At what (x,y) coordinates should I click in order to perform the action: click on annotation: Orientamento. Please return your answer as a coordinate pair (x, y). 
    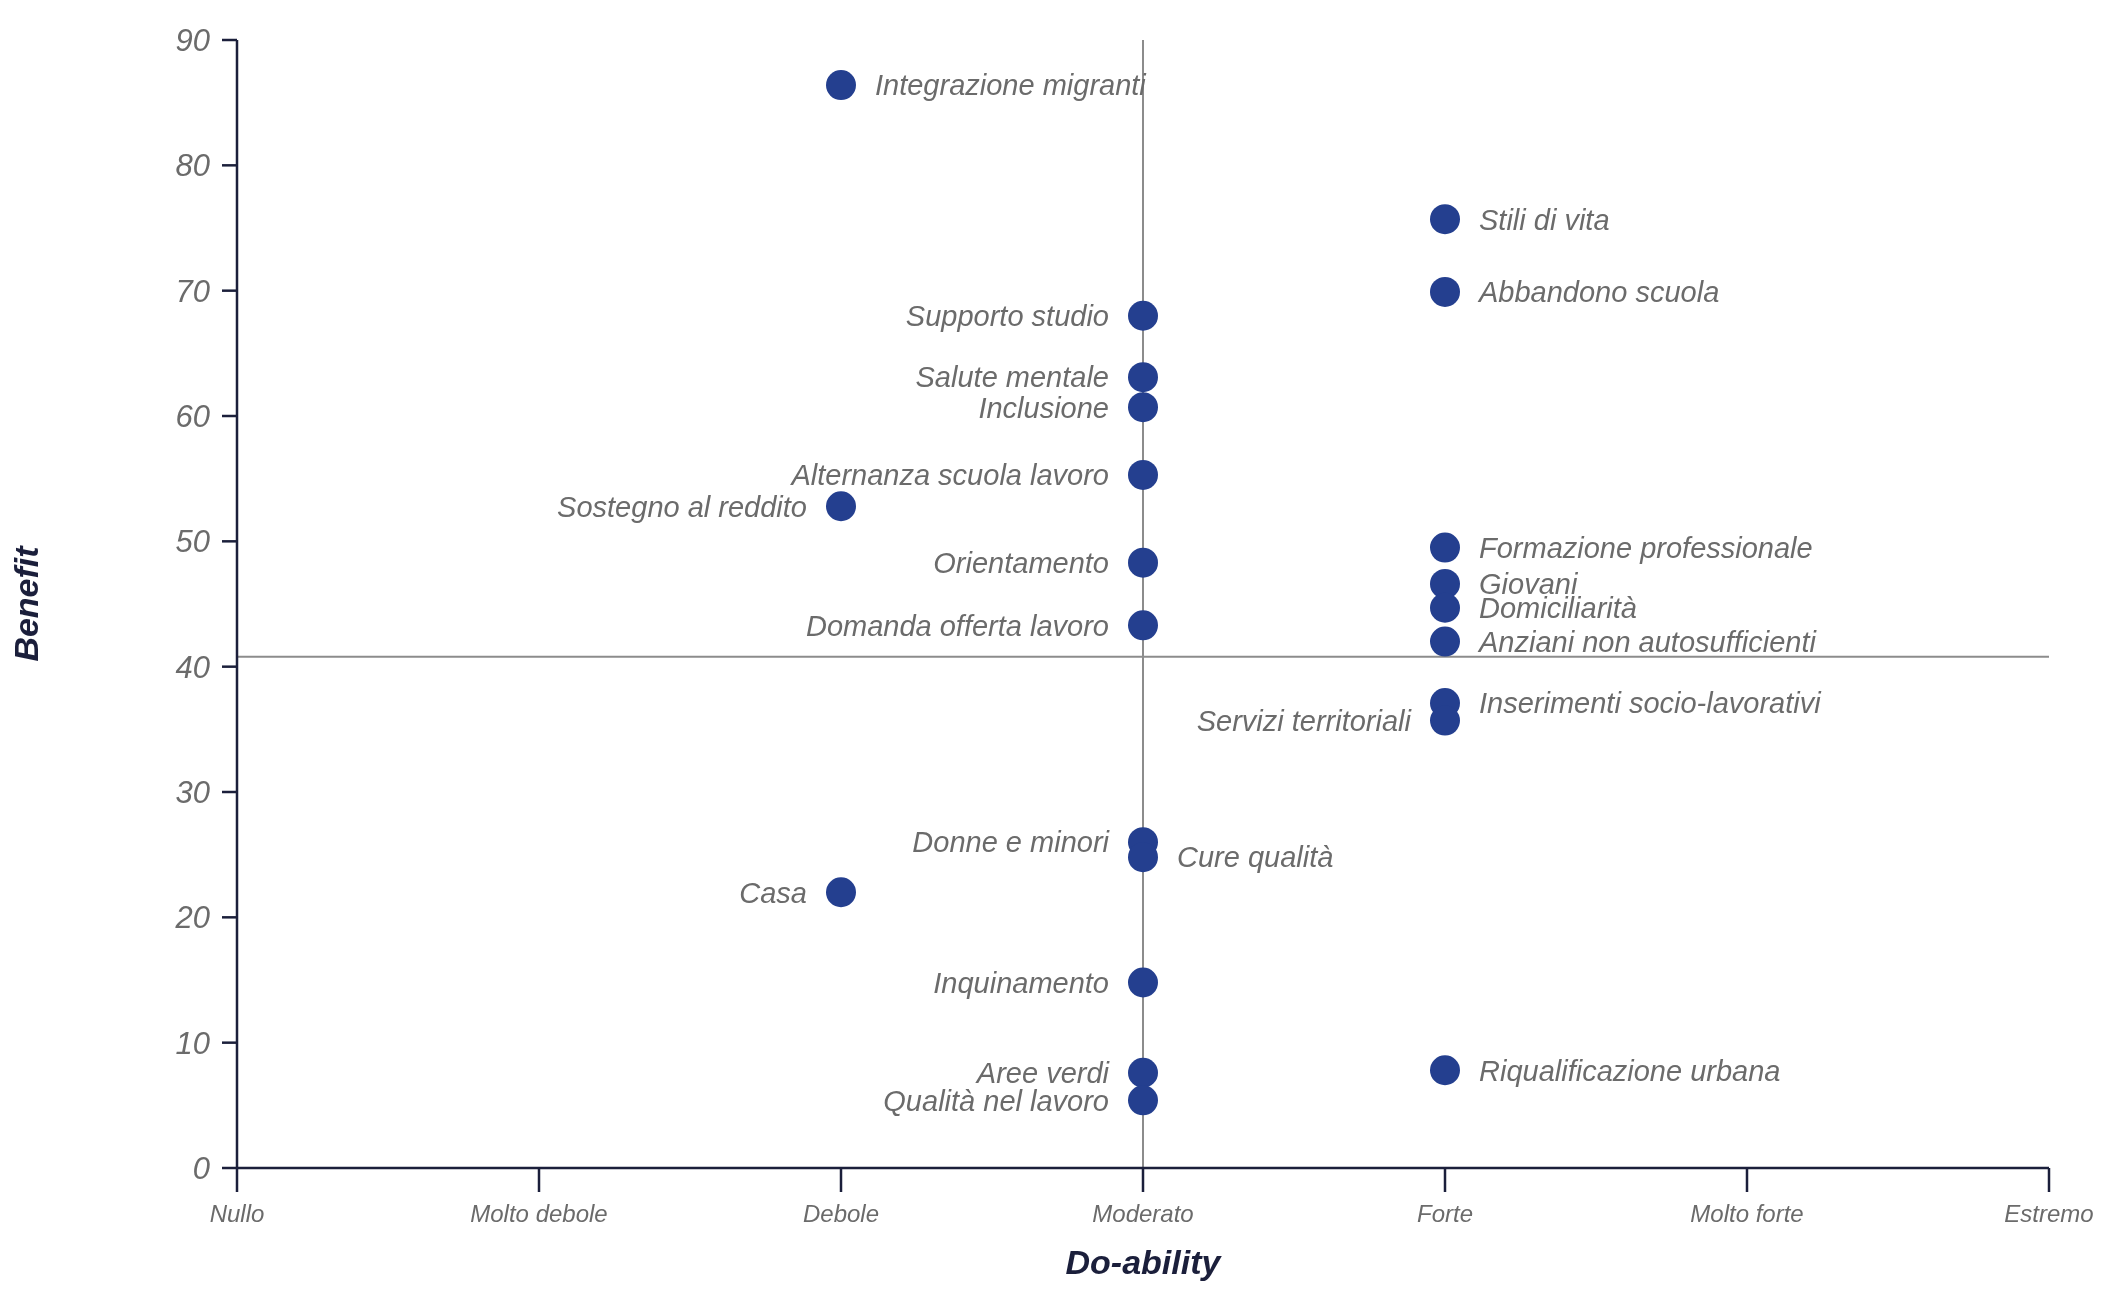
    Looking at the image, I should click on (1021, 562).